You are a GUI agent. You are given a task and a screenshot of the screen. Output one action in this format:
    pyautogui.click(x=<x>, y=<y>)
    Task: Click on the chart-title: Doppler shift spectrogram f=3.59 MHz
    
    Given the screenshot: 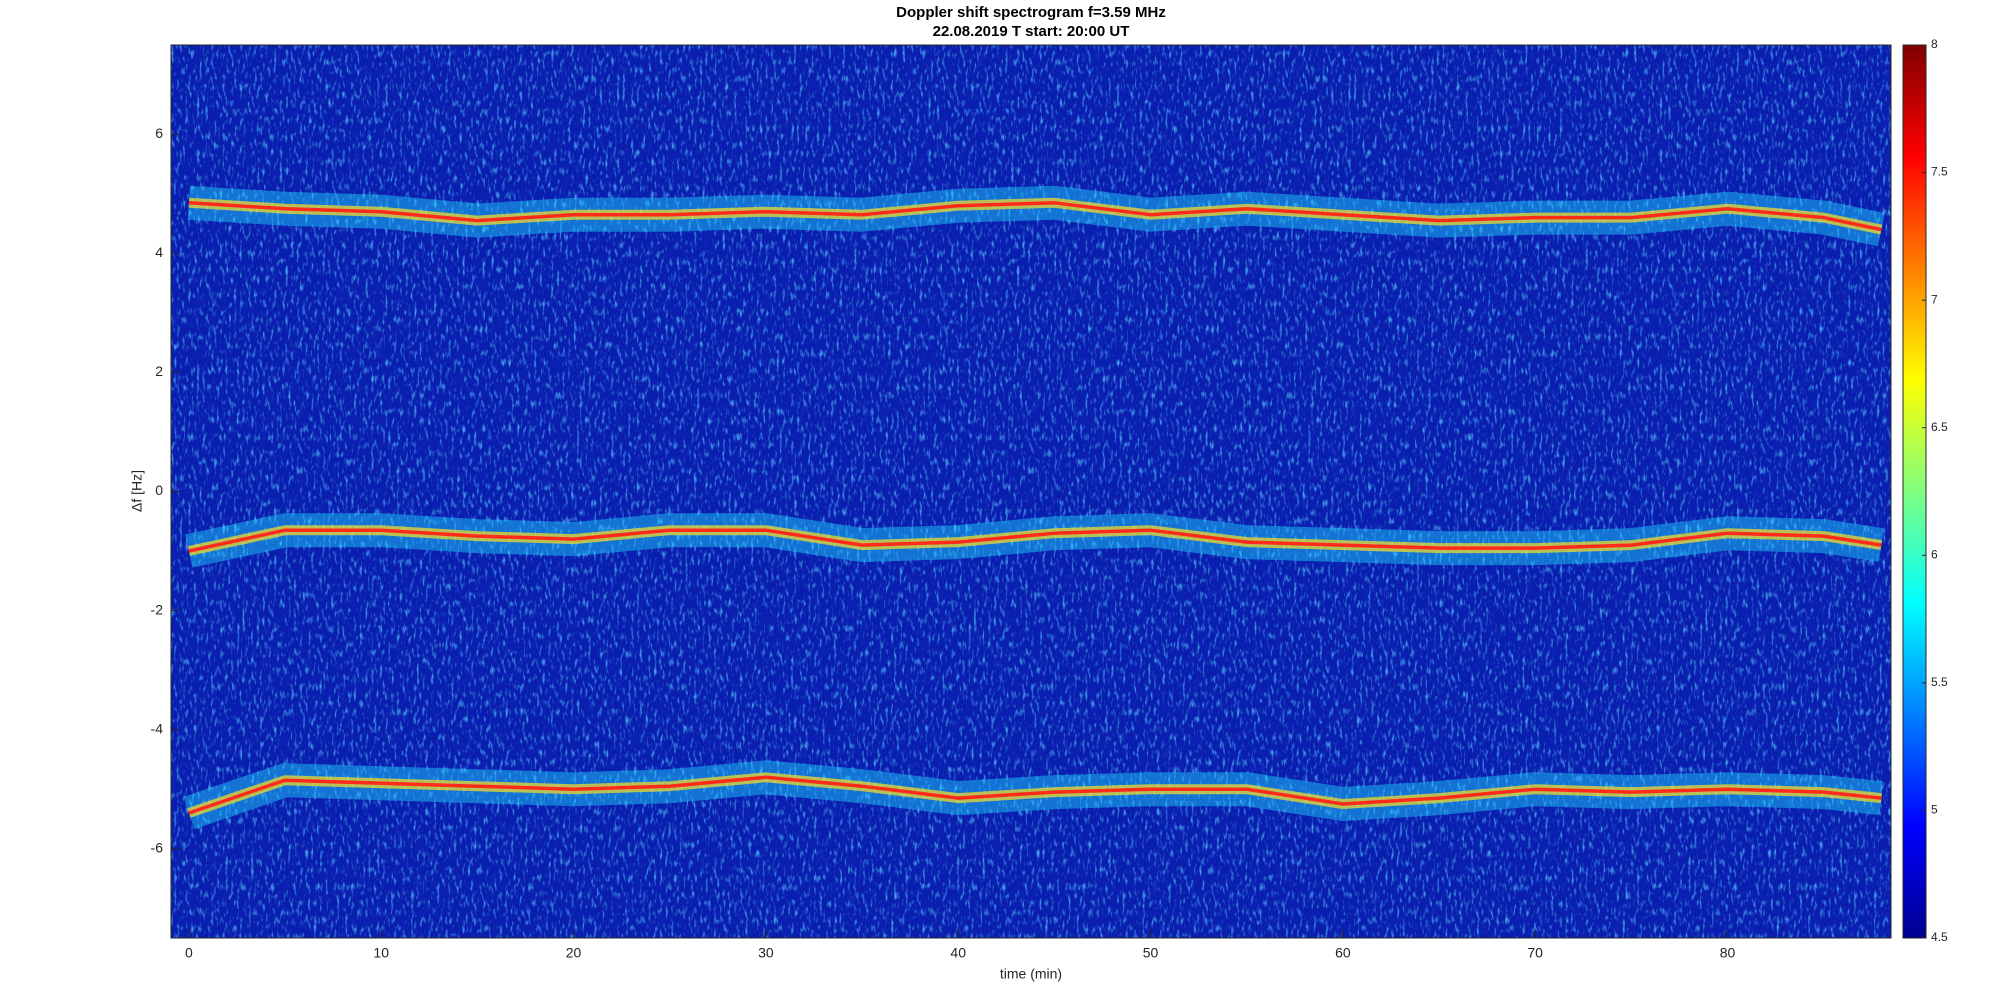 What is the action you would take?
    pyautogui.click(x=1031, y=12)
    